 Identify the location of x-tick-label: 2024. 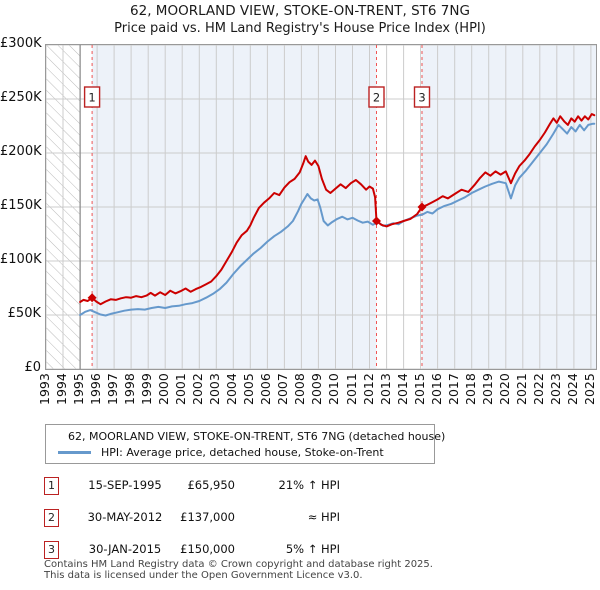
(572, 389).